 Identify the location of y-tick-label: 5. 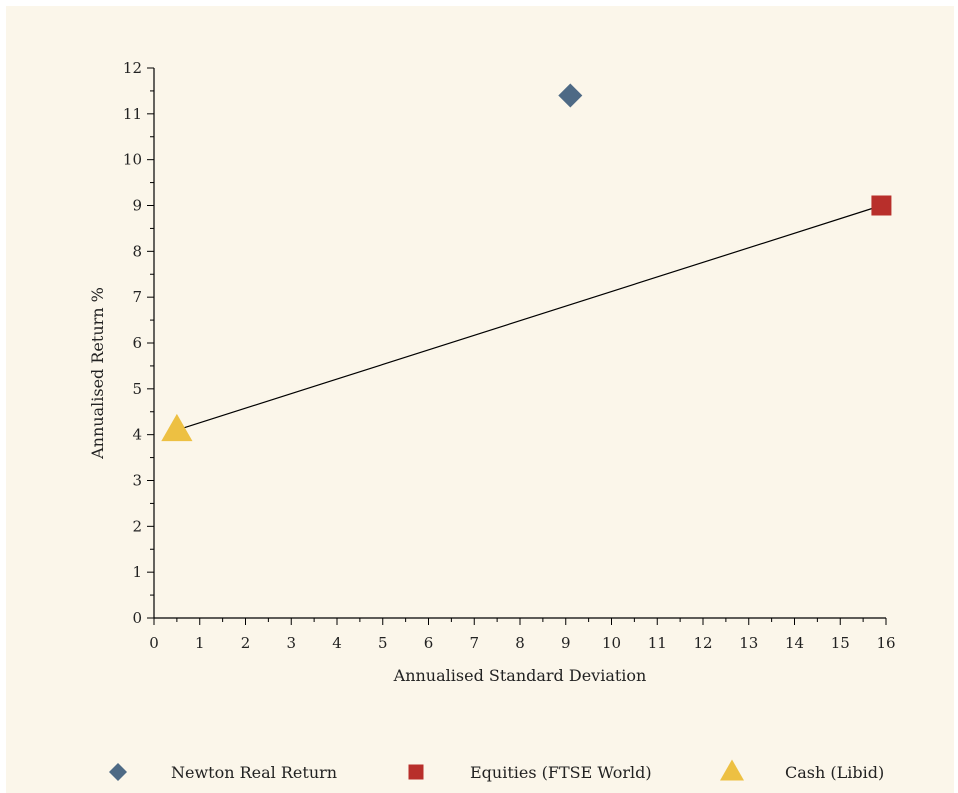
(137, 389).